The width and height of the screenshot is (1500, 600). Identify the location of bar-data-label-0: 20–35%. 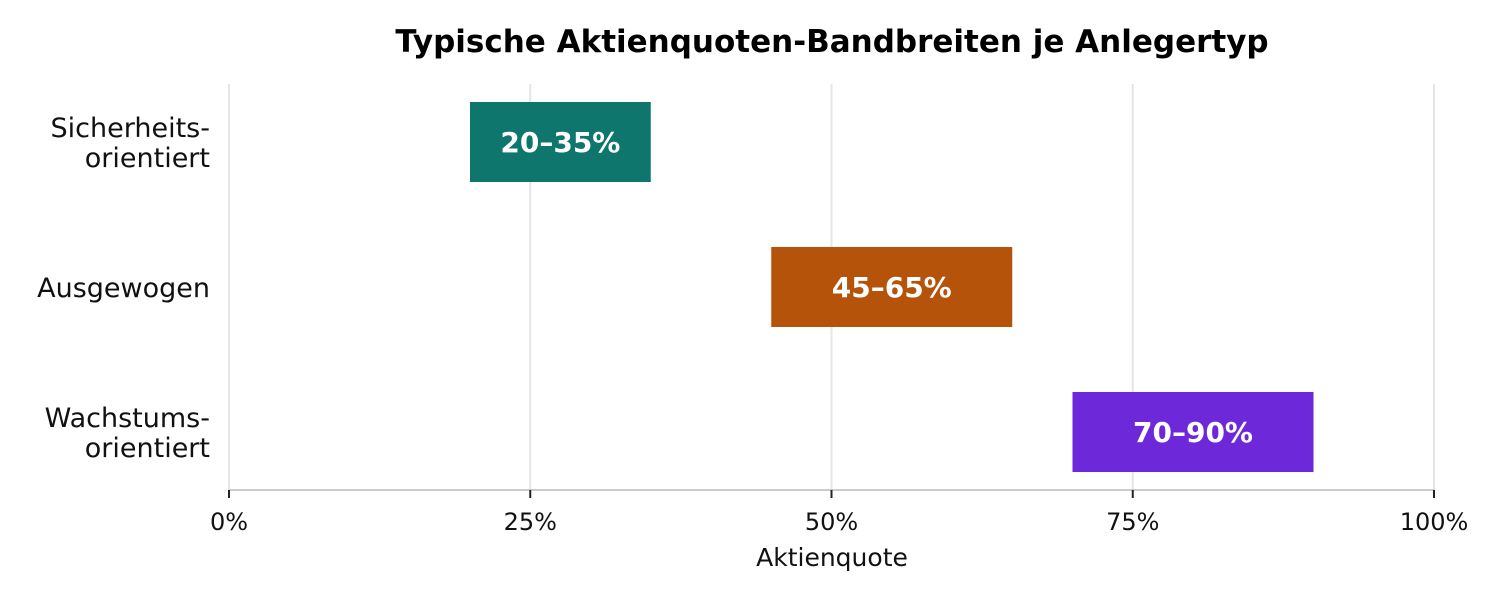
(560, 142).